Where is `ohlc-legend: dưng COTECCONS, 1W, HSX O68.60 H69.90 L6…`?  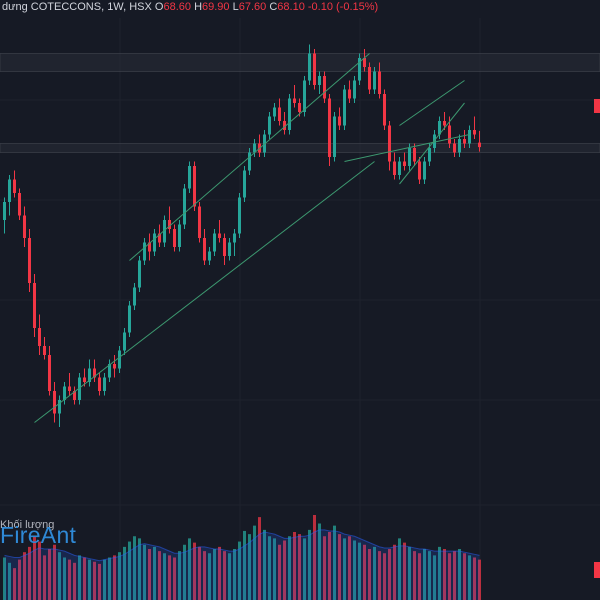 ohlc-legend: dưng COTECCONS, 1W, HSX O68.60 H69.90 L6… is located at coordinates (190, 7).